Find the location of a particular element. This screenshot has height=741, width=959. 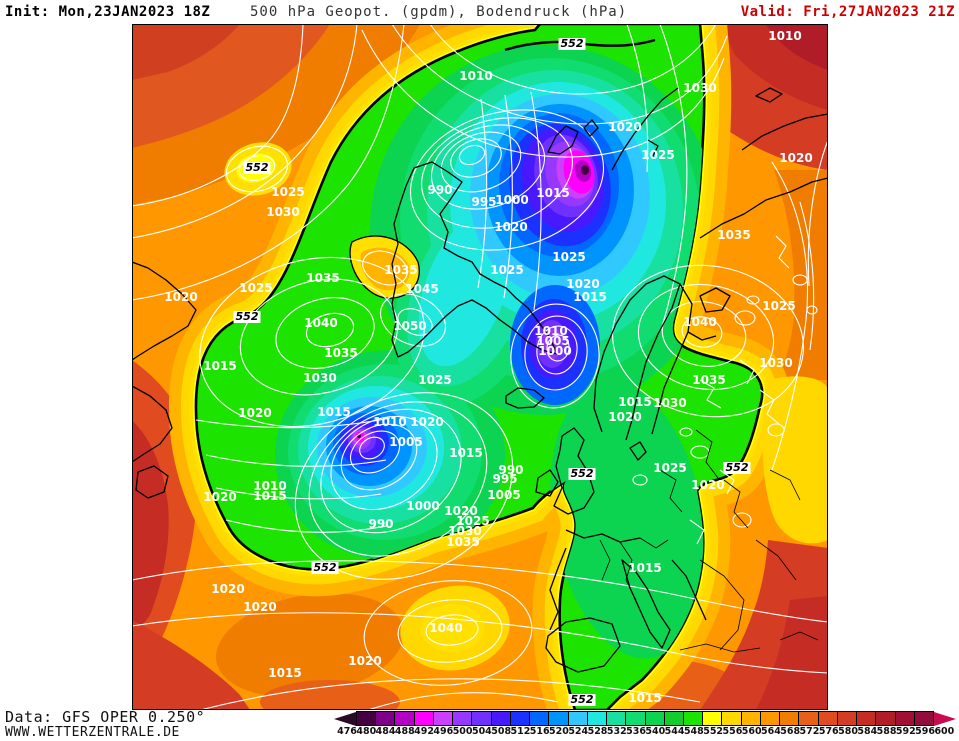

colorbar-tick: 568 is located at coordinates (790, 731).